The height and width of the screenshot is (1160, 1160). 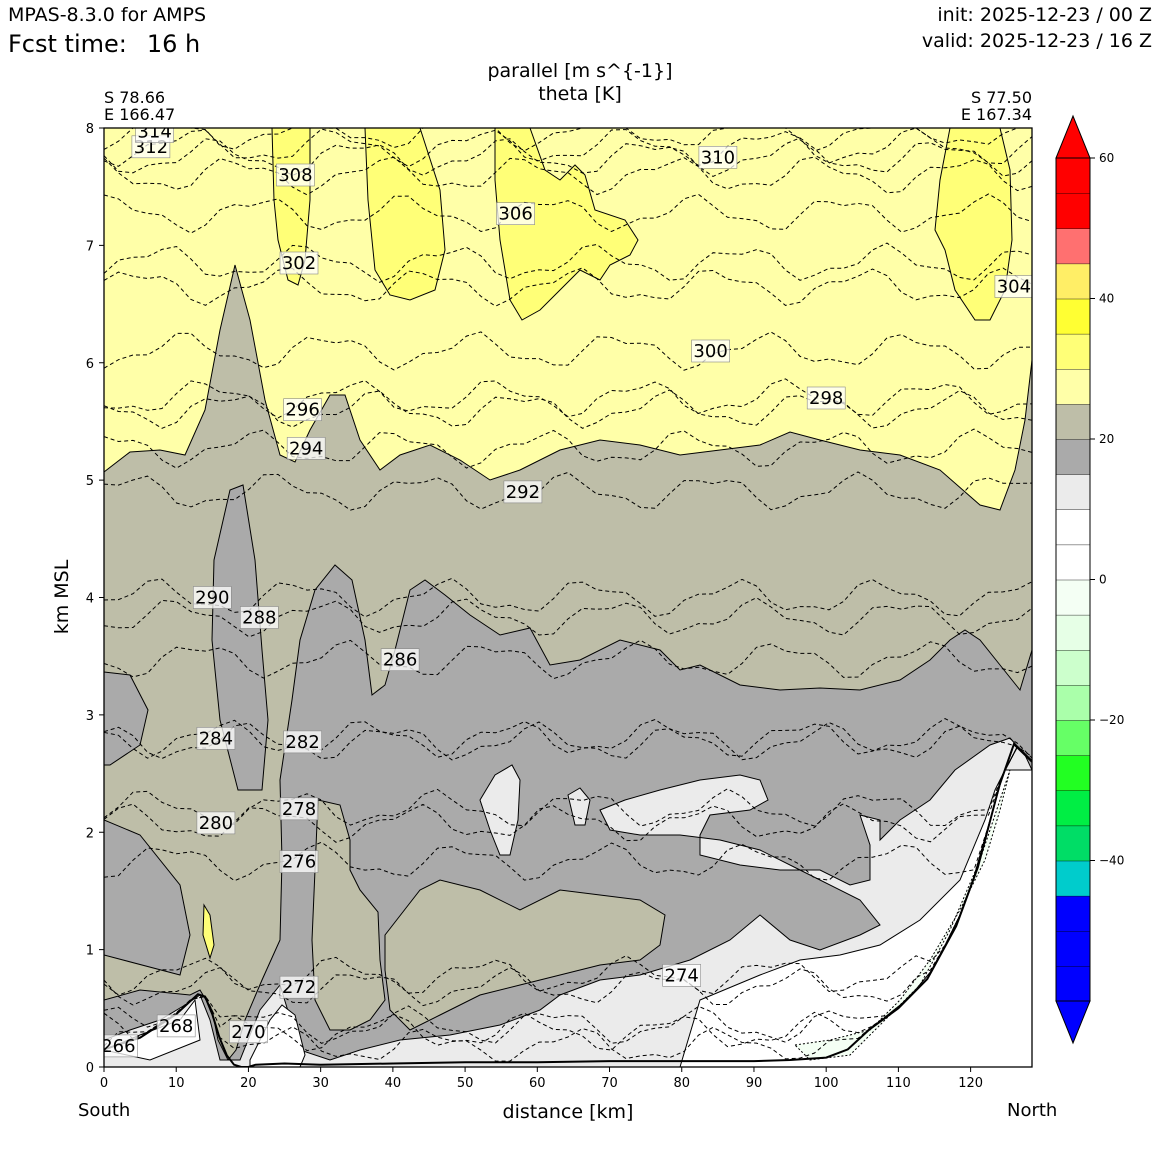 I want to click on x-tick-label: 110, so click(x=898, y=1083).